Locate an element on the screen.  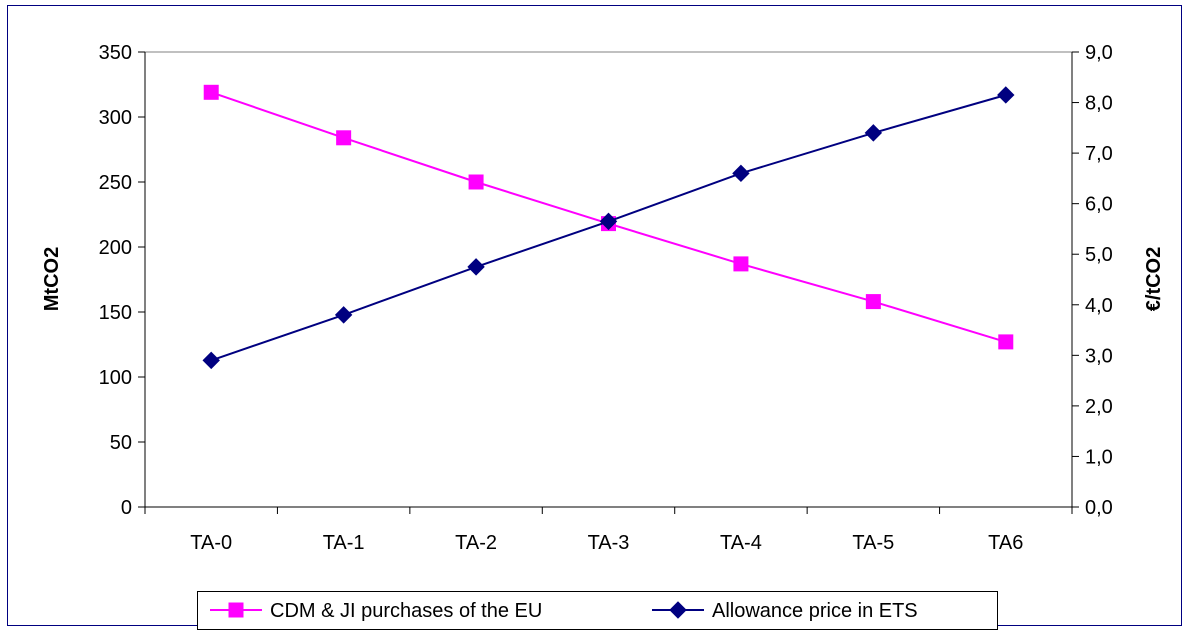
legend-label-allowance: Allowance price in ETS is located at coordinates (815, 611).